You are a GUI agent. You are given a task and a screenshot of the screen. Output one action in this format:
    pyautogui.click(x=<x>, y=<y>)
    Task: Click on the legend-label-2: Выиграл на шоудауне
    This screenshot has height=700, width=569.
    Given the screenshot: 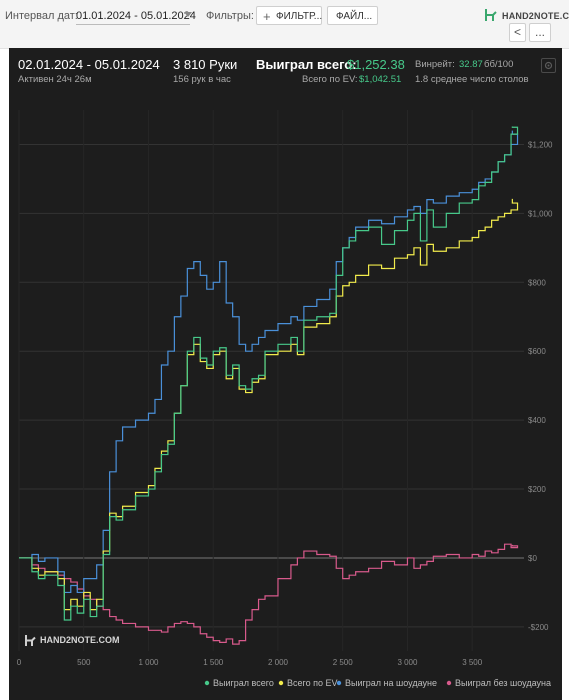 What is the action you would take?
    pyautogui.click(x=391, y=683)
    